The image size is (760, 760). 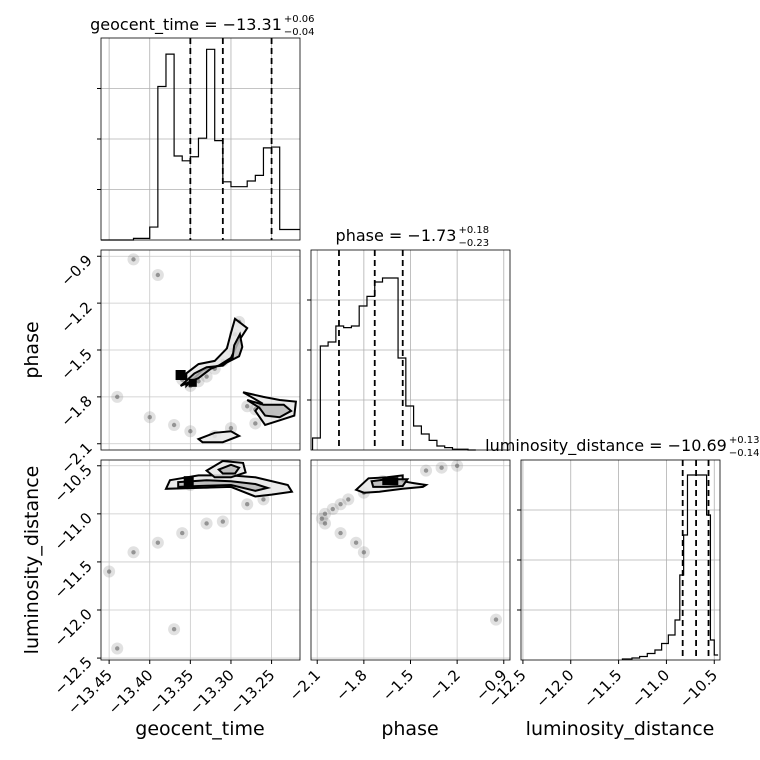 I want to click on y-axis-label: luminosity_distance, so click(x=32, y=560).